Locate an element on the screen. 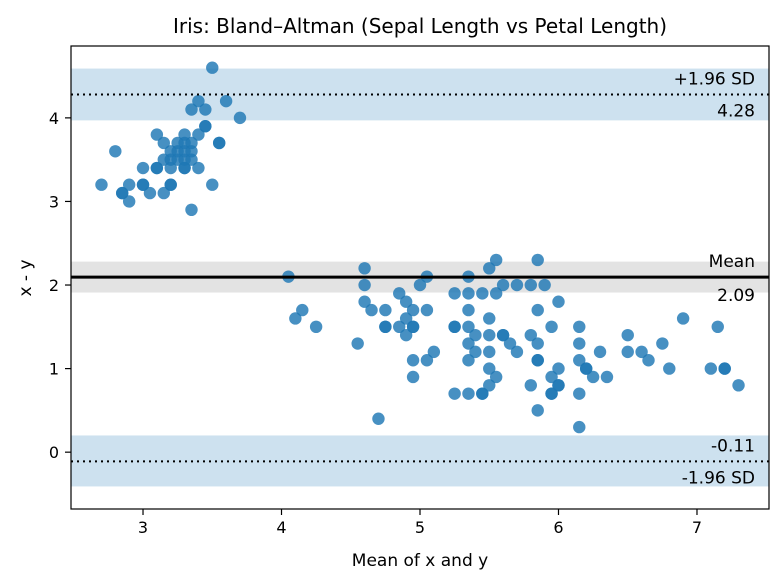 The image size is (783, 586). y-tick-label: 3 is located at coordinates (54, 201).